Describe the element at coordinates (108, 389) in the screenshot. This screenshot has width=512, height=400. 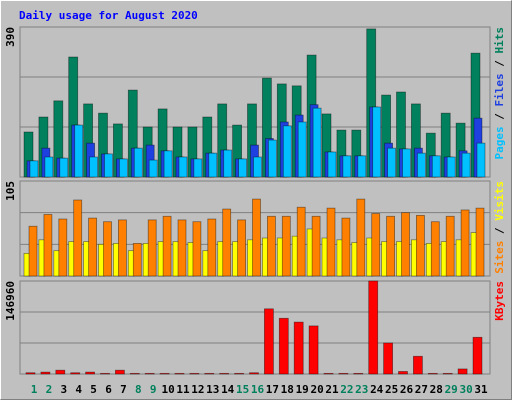
I see `x-tick-label: 6` at that location.